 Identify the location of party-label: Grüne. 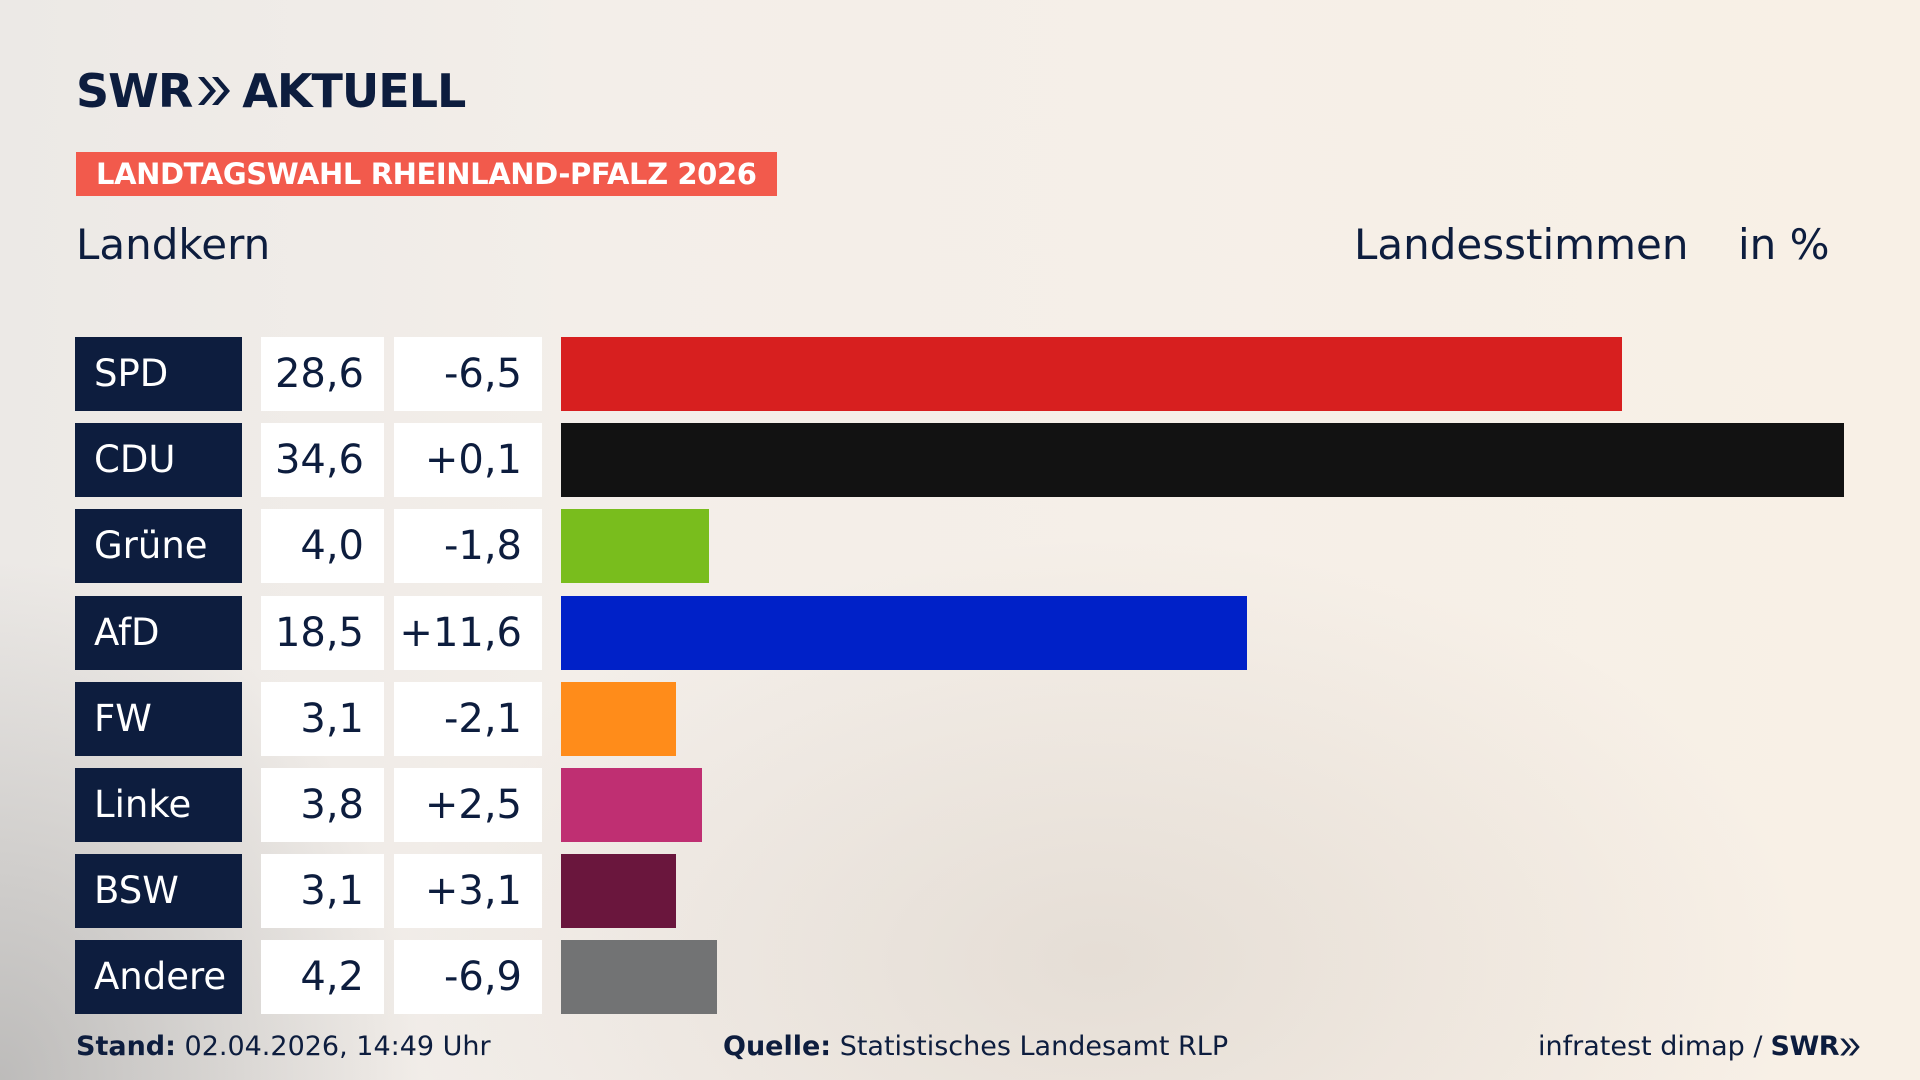
(158, 546).